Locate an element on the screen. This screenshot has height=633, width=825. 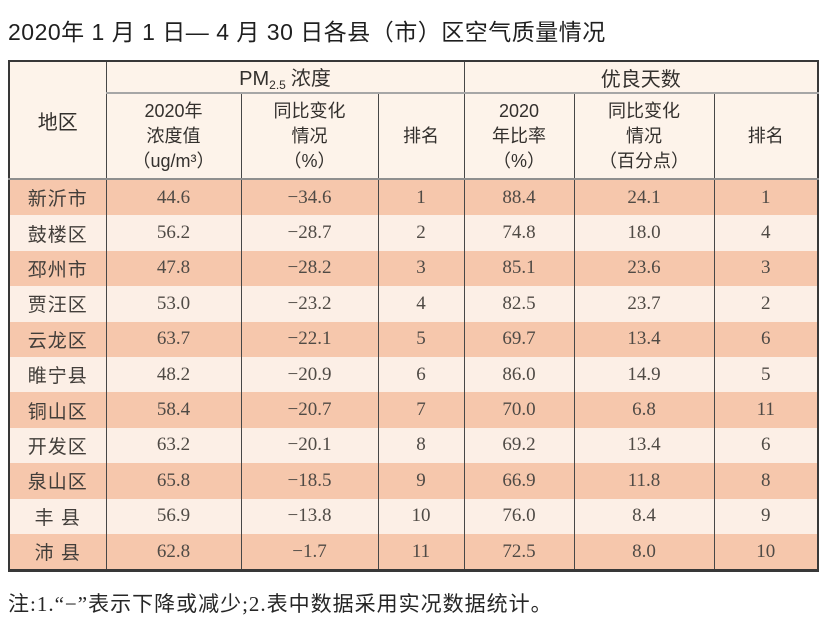
pm25-label-subscript: 2.5 is located at coordinates (277, 85).